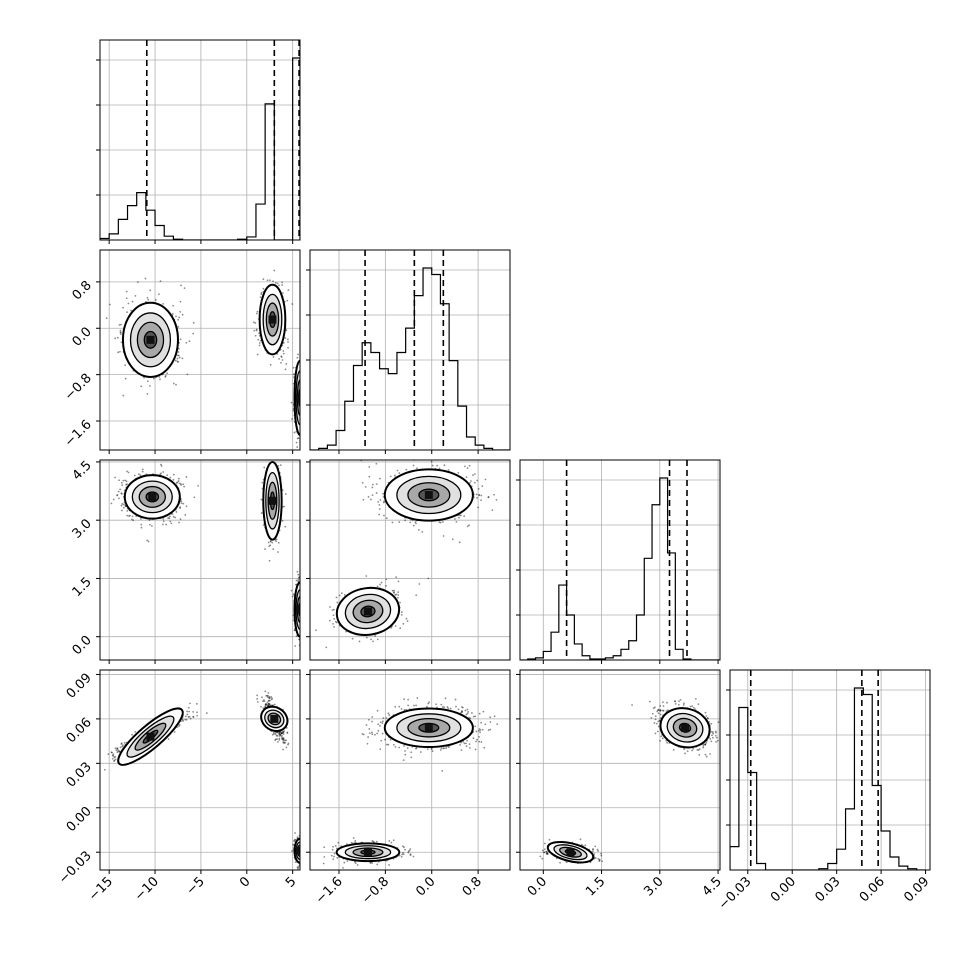 The height and width of the screenshot is (970, 970). I want to click on density-cluster, so click(429, 502).